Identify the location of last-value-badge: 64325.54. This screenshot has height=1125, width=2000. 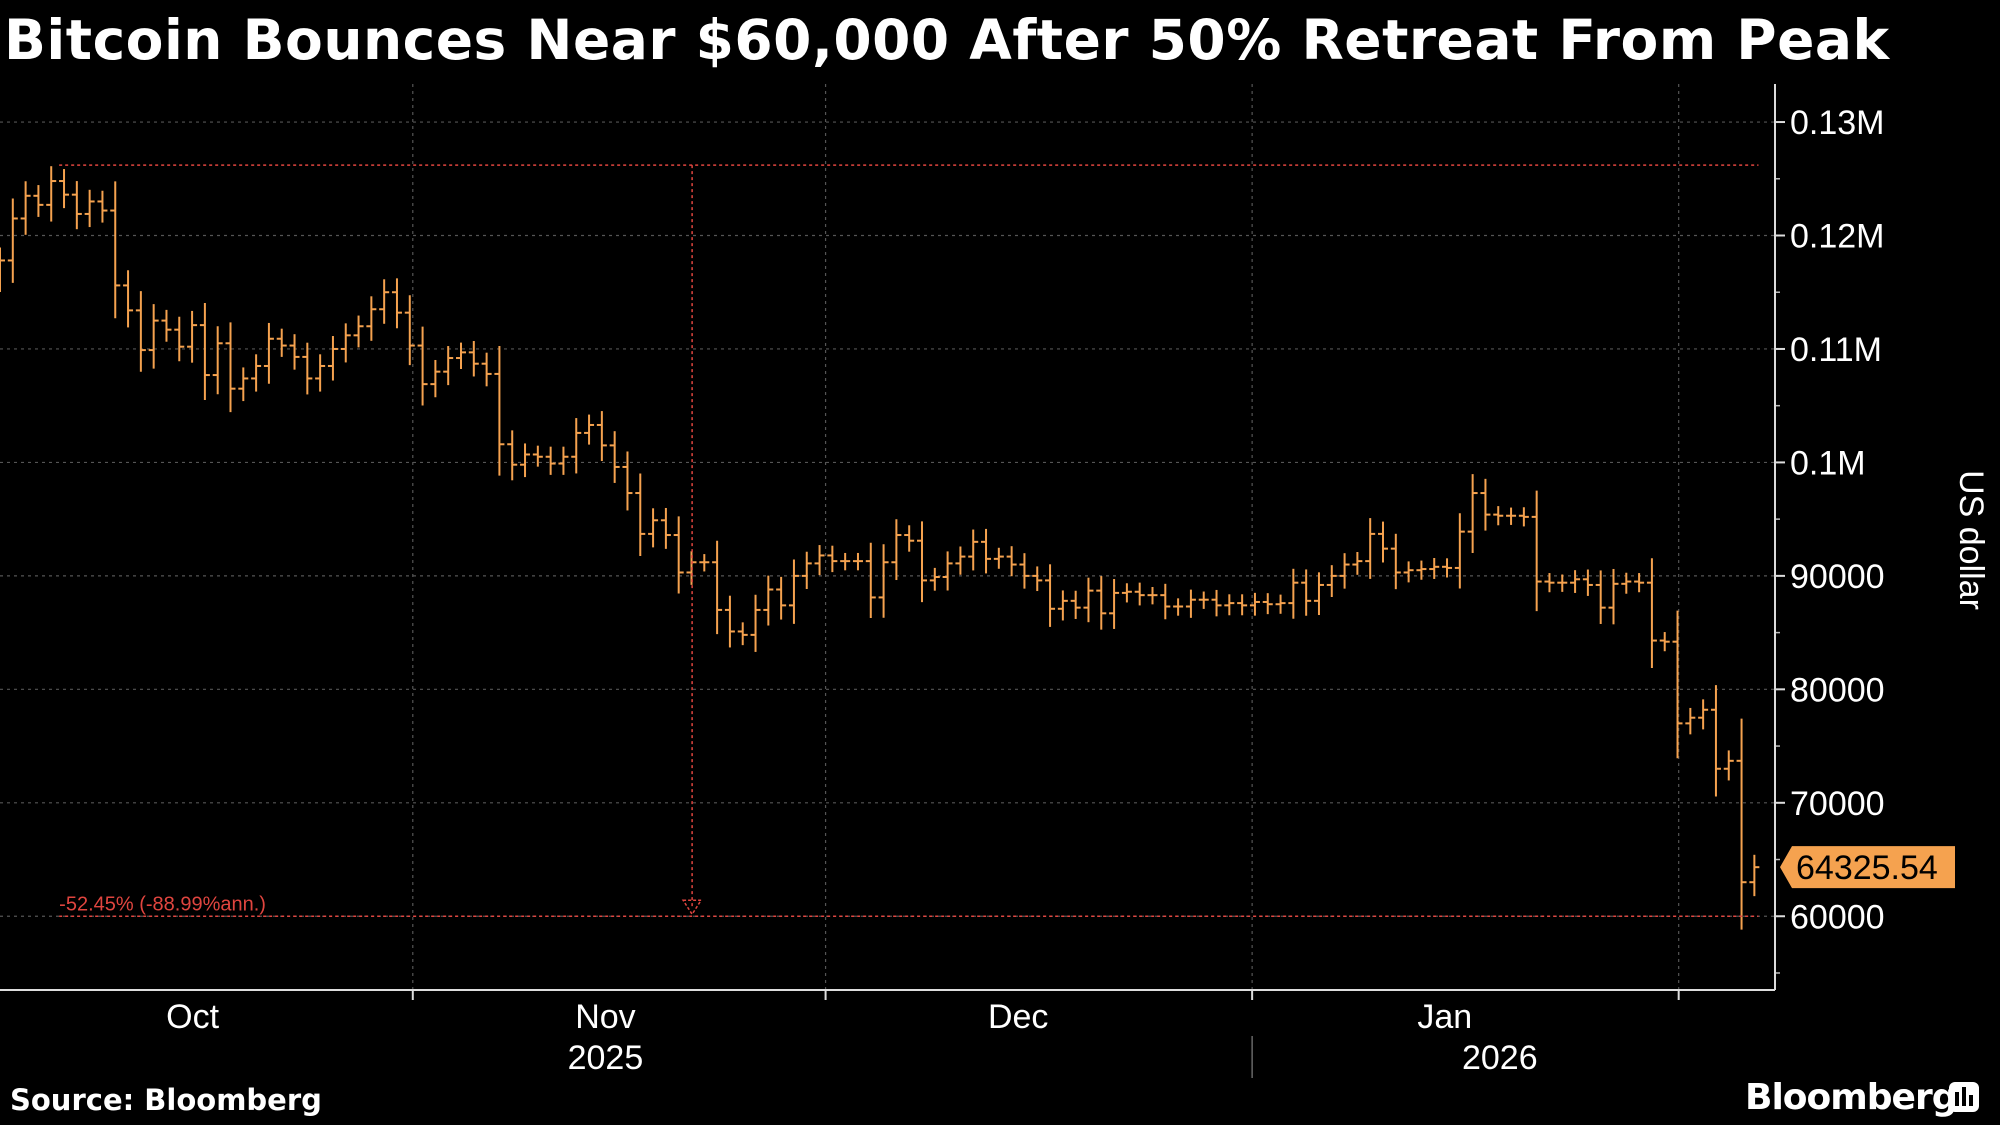
(1867, 867).